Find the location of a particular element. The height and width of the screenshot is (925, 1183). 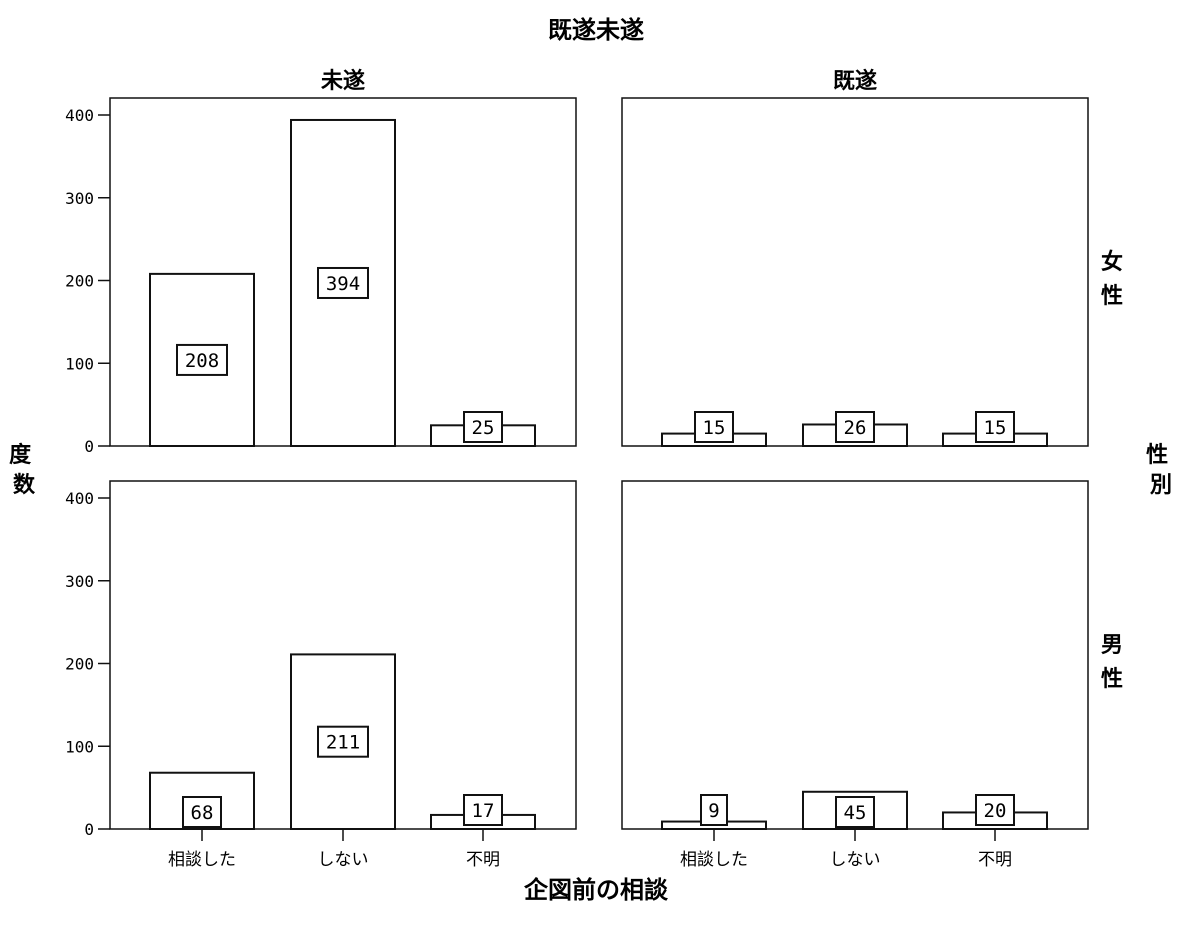

value-label: 9 is located at coordinates (713, 811).